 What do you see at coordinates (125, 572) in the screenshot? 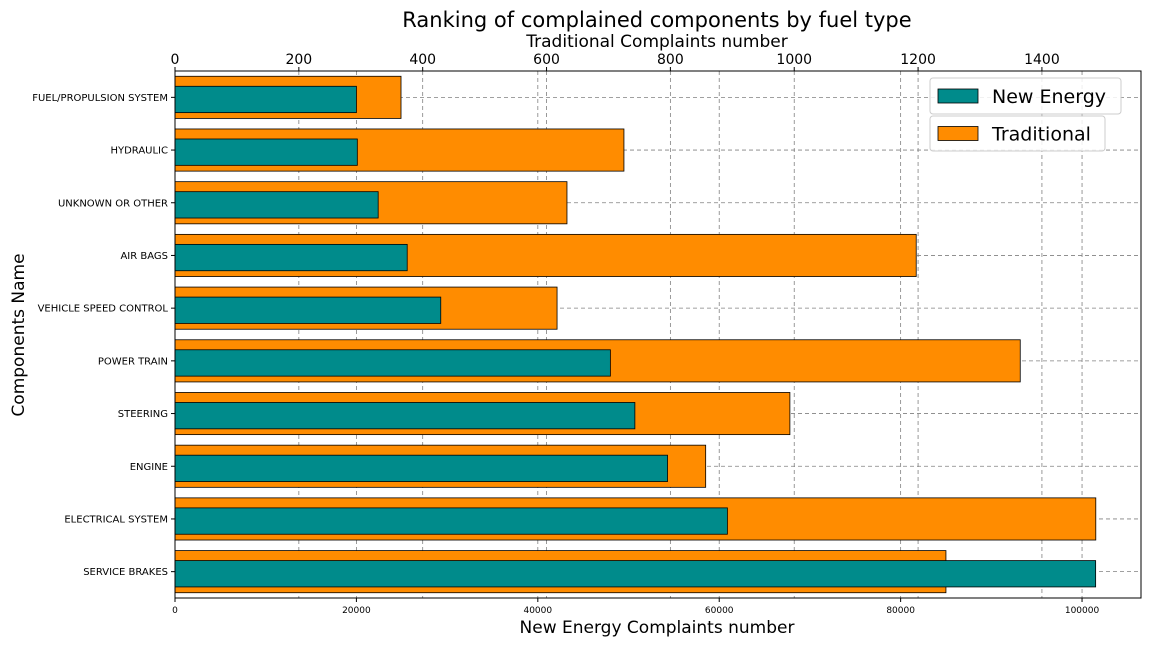
I see `y-tick-label-9: SERVICE BRAKES` at bounding box center [125, 572].